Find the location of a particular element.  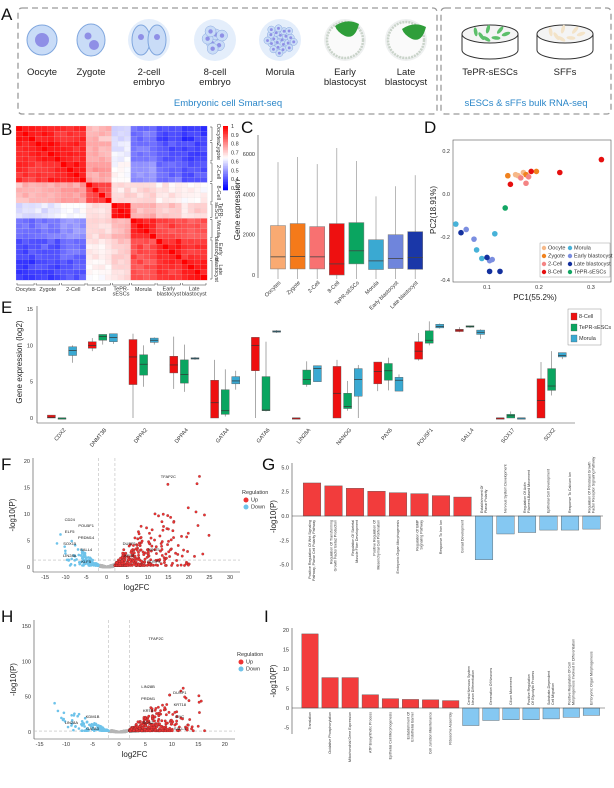

y-tick-label: 50 is located at coordinates (28, 698).